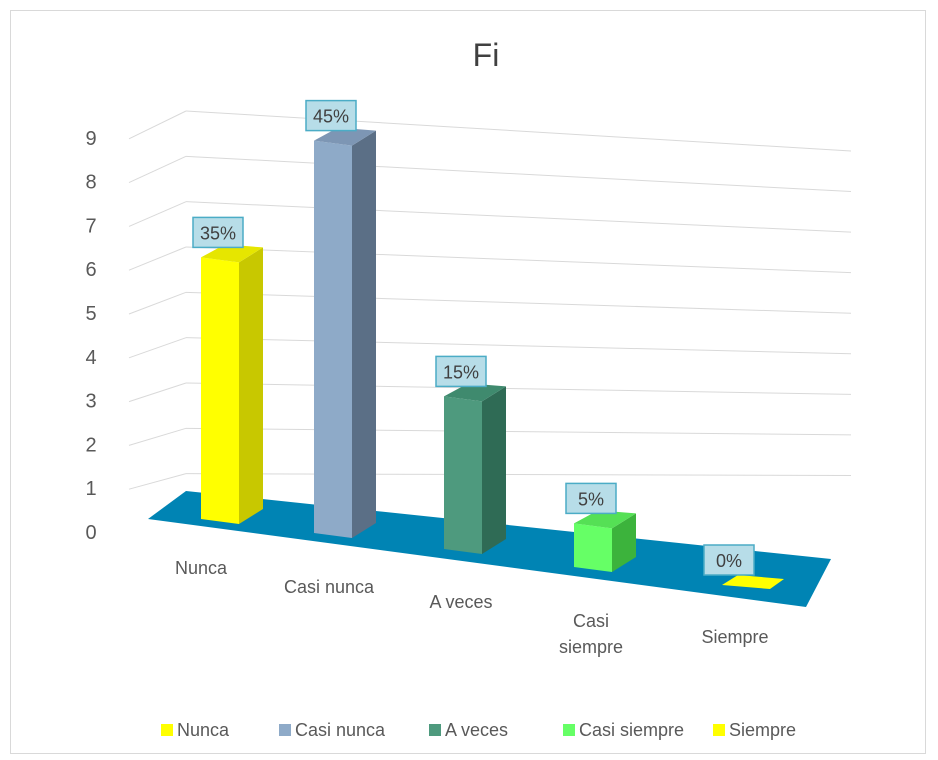 The image size is (938, 760). What do you see at coordinates (90, 445) in the screenshot?
I see `y-tick-label: 2` at bounding box center [90, 445].